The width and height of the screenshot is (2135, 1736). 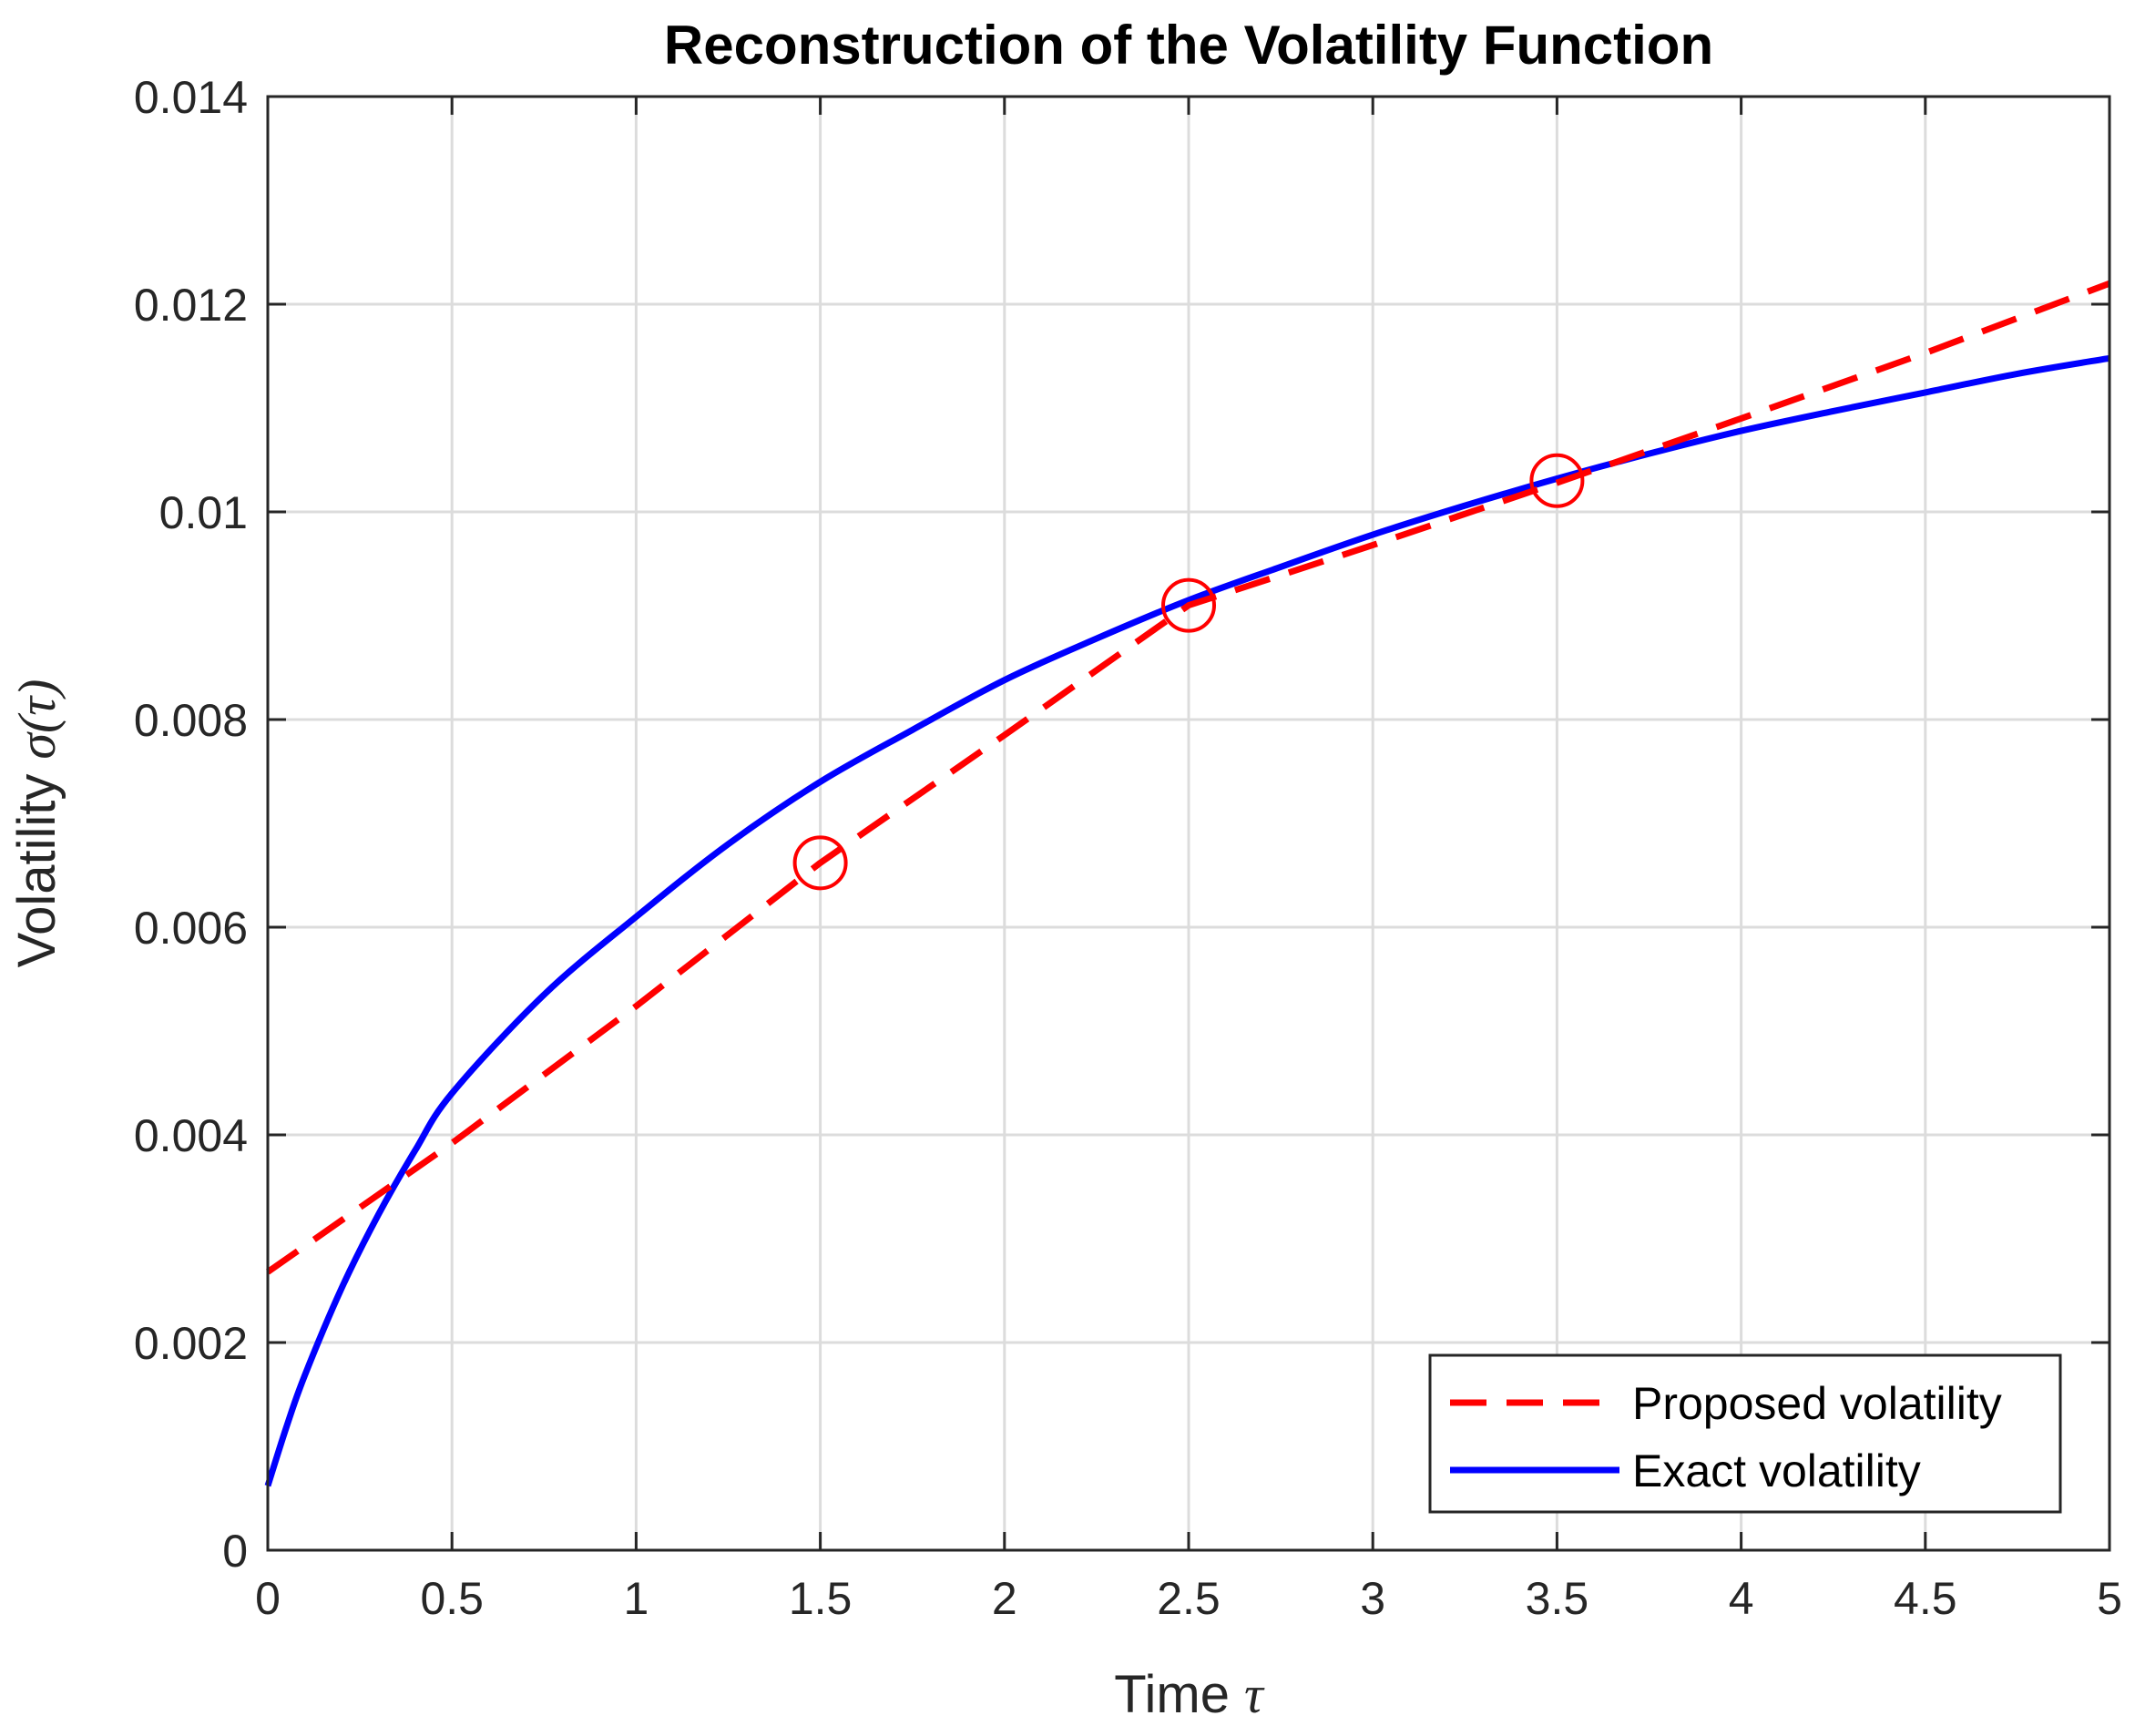 What do you see at coordinates (235, 1552) in the screenshot?
I see `y-tick-label: 0` at bounding box center [235, 1552].